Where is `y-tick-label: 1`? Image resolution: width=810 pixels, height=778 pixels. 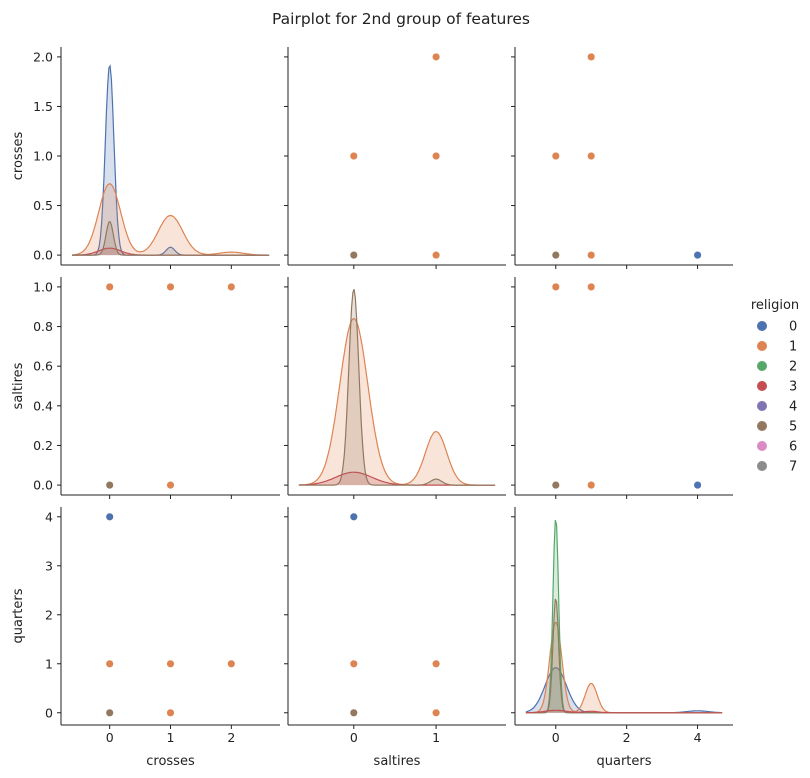
y-tick-label: 1 is located at coordinates (49, 663).